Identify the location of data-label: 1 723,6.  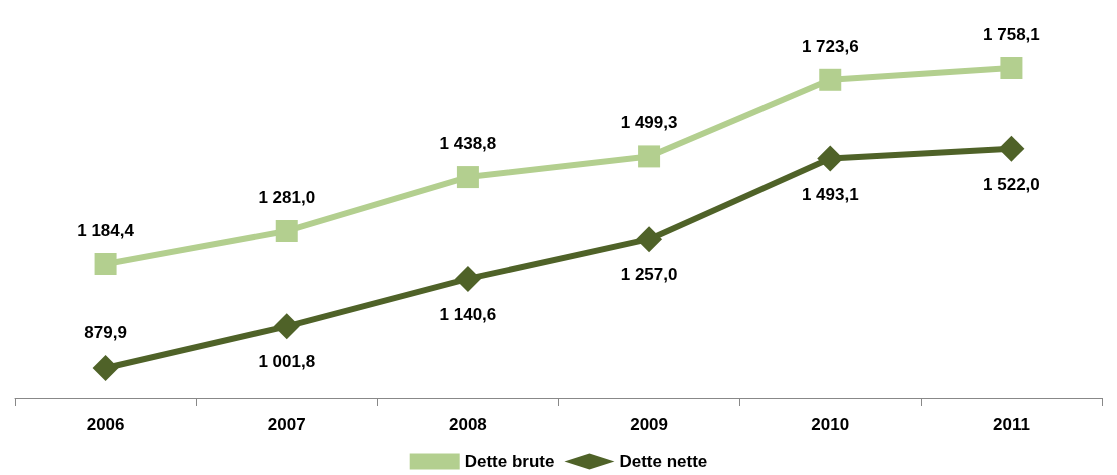
(830, 46).